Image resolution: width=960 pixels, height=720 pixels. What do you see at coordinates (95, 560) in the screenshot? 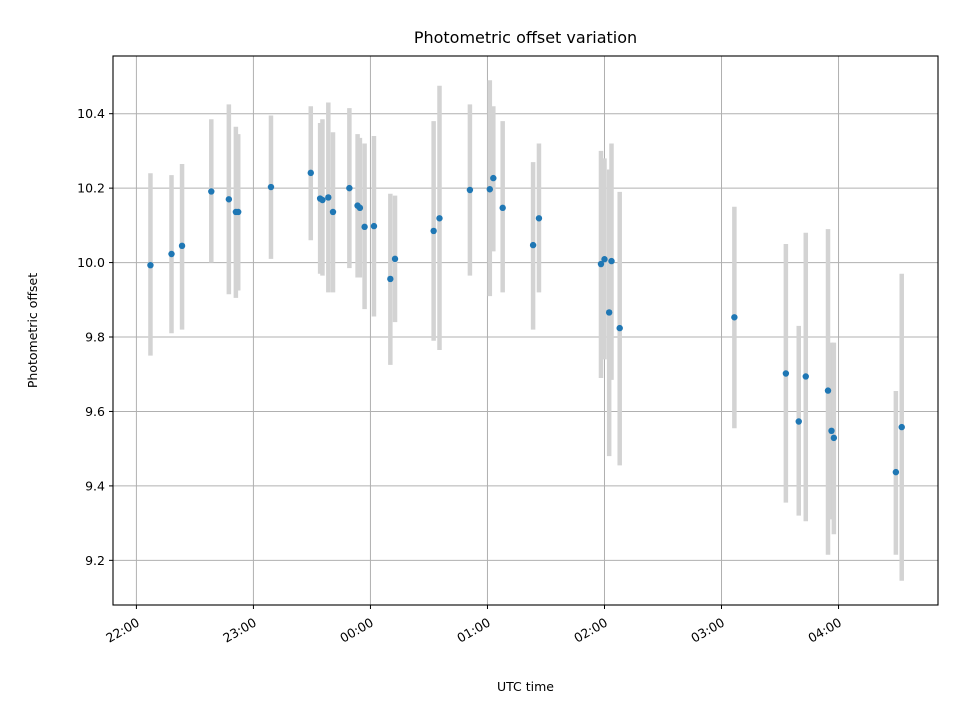
I see `y-tick-label: 9.2` at bounding box center [95, 560].